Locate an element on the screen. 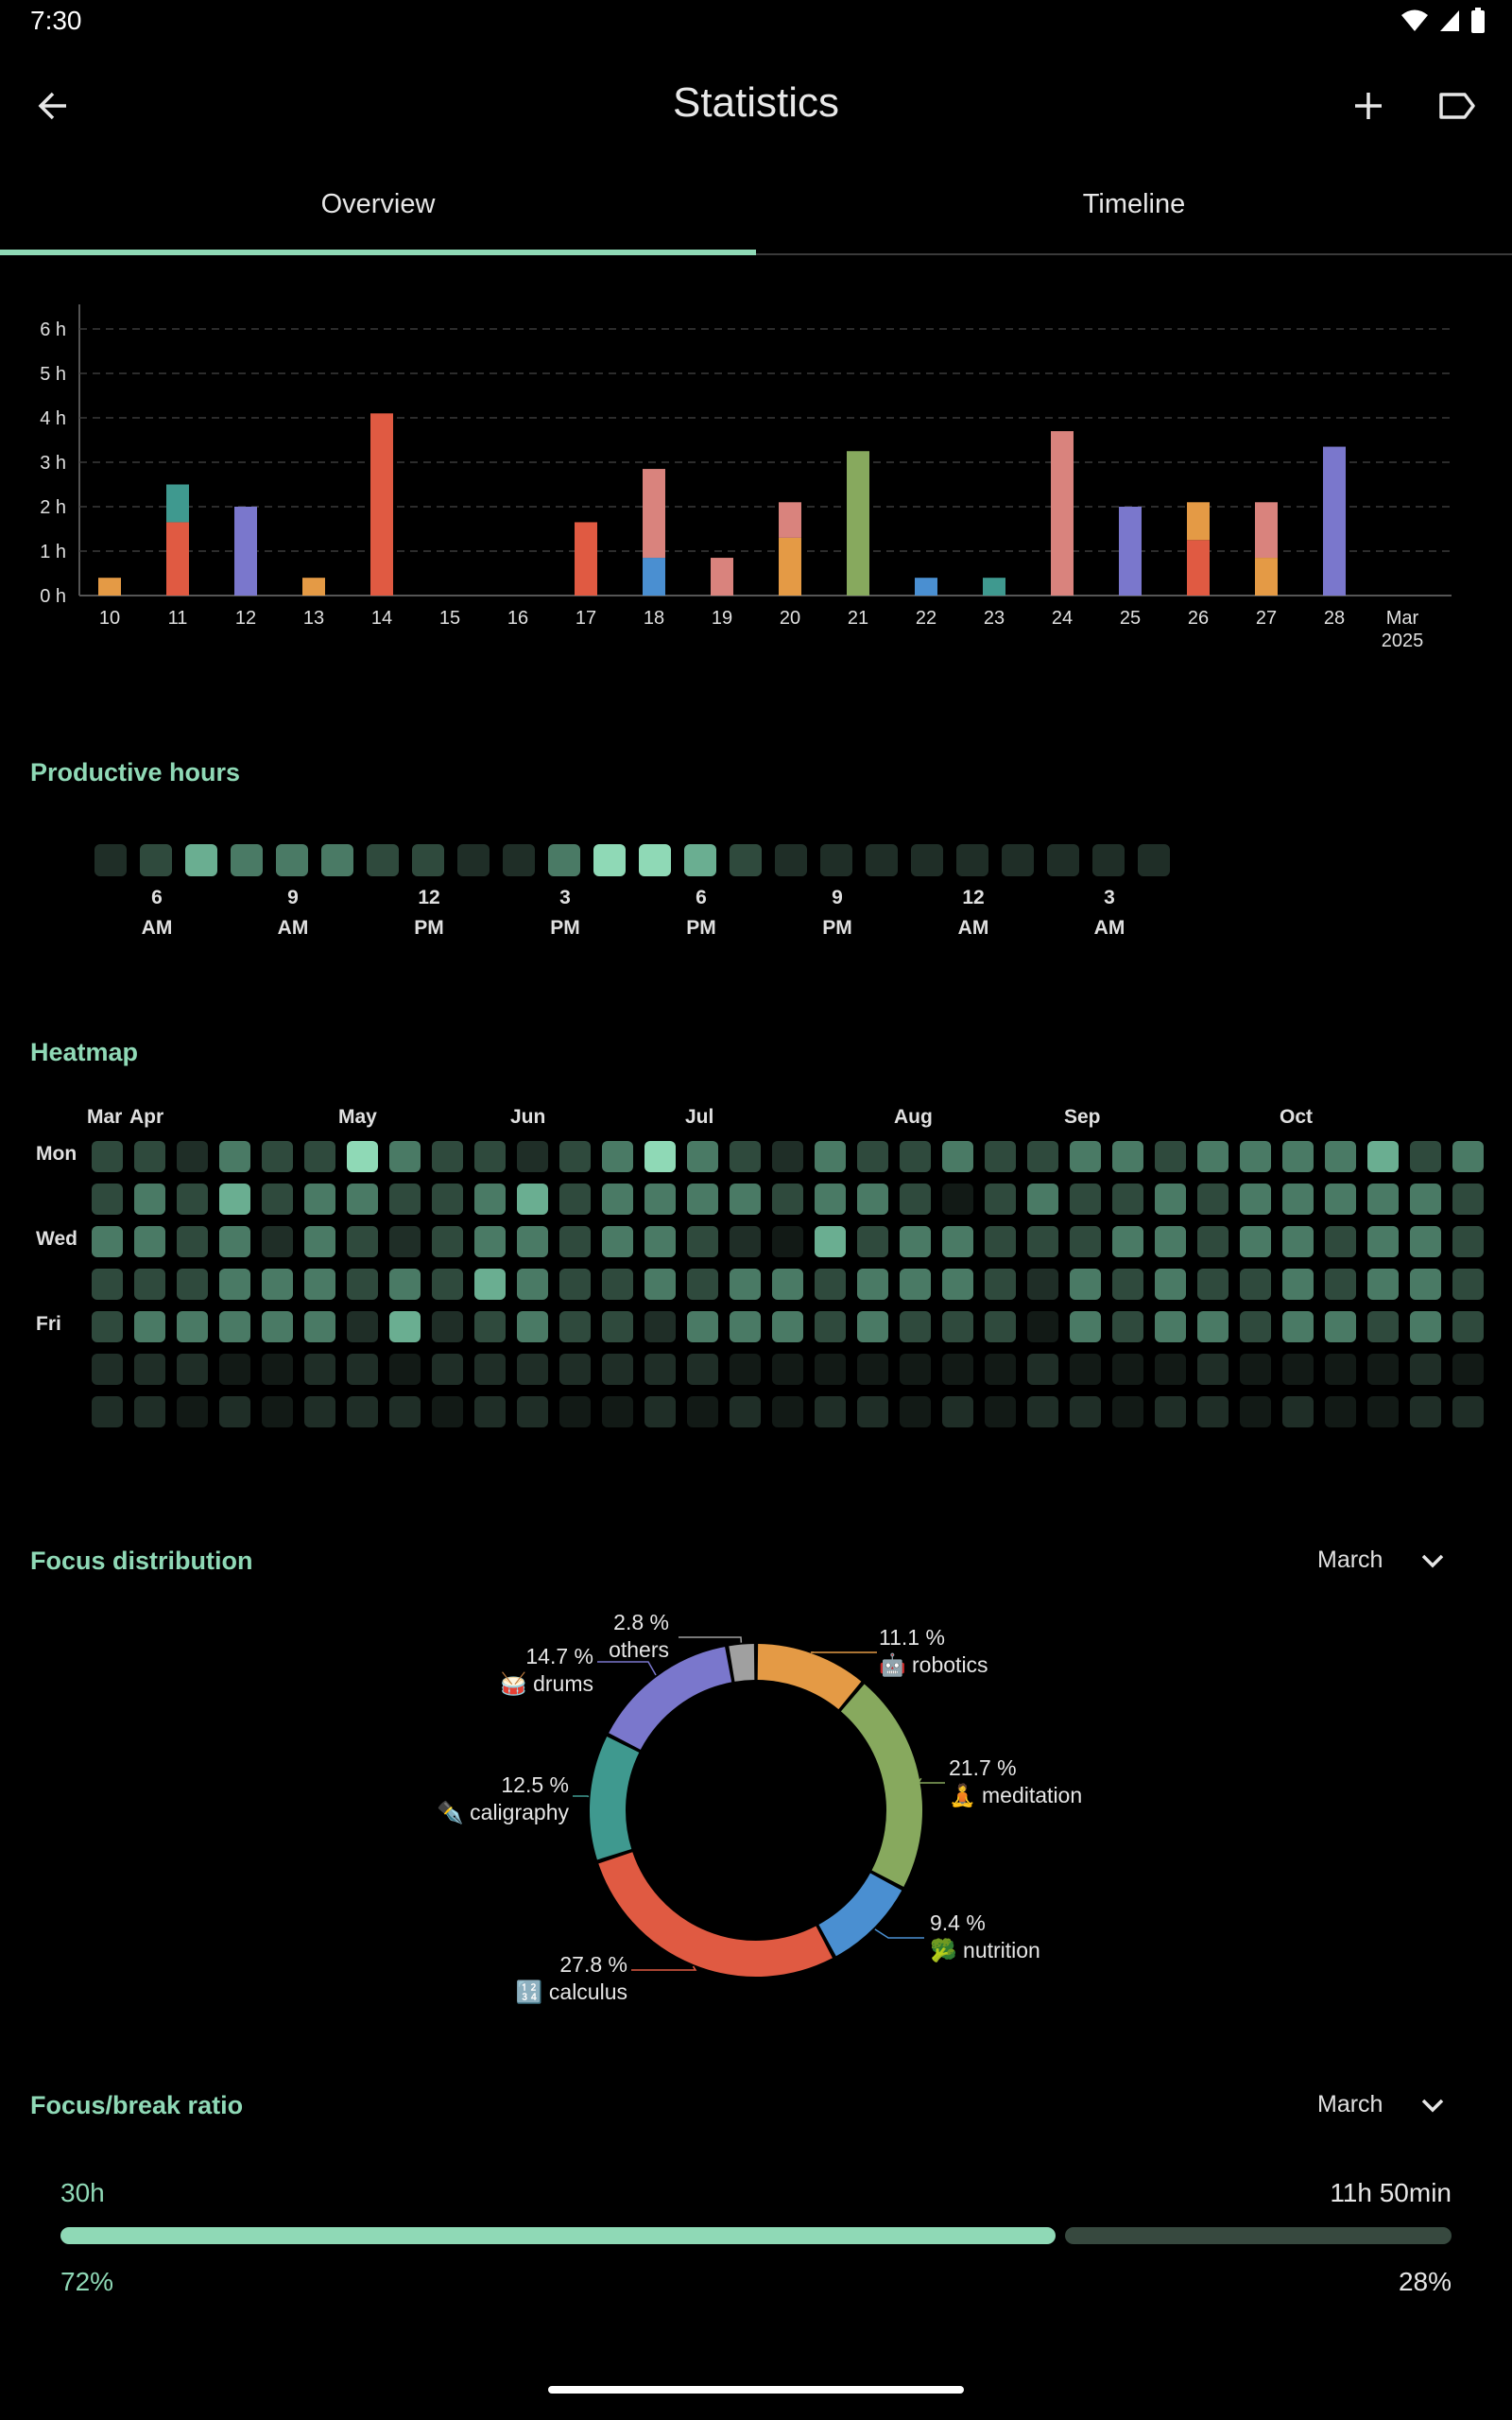 The image size is (1512, 2420). productive-hour-label: 3 PM is located at coordinates (565, 913).